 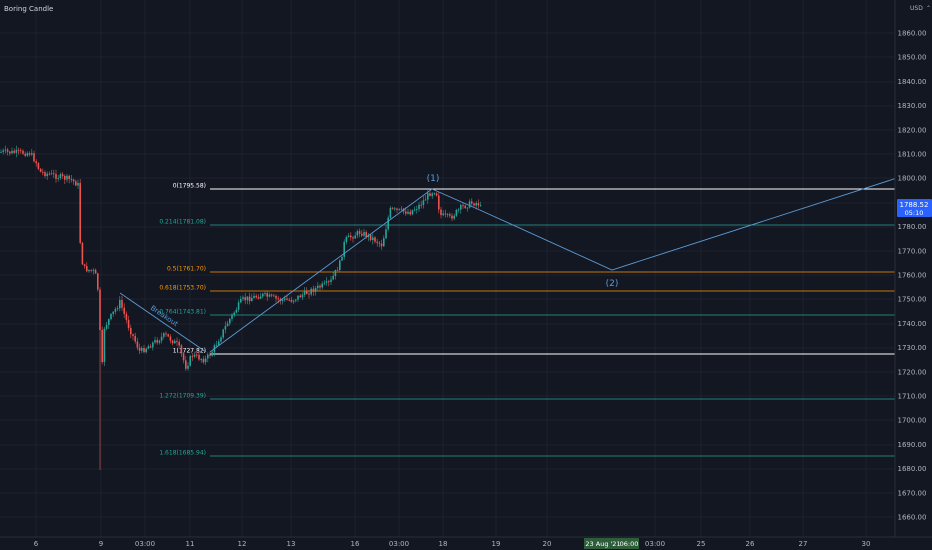 I want to click on price-label: 1740.00, so click(x=912, y=324).